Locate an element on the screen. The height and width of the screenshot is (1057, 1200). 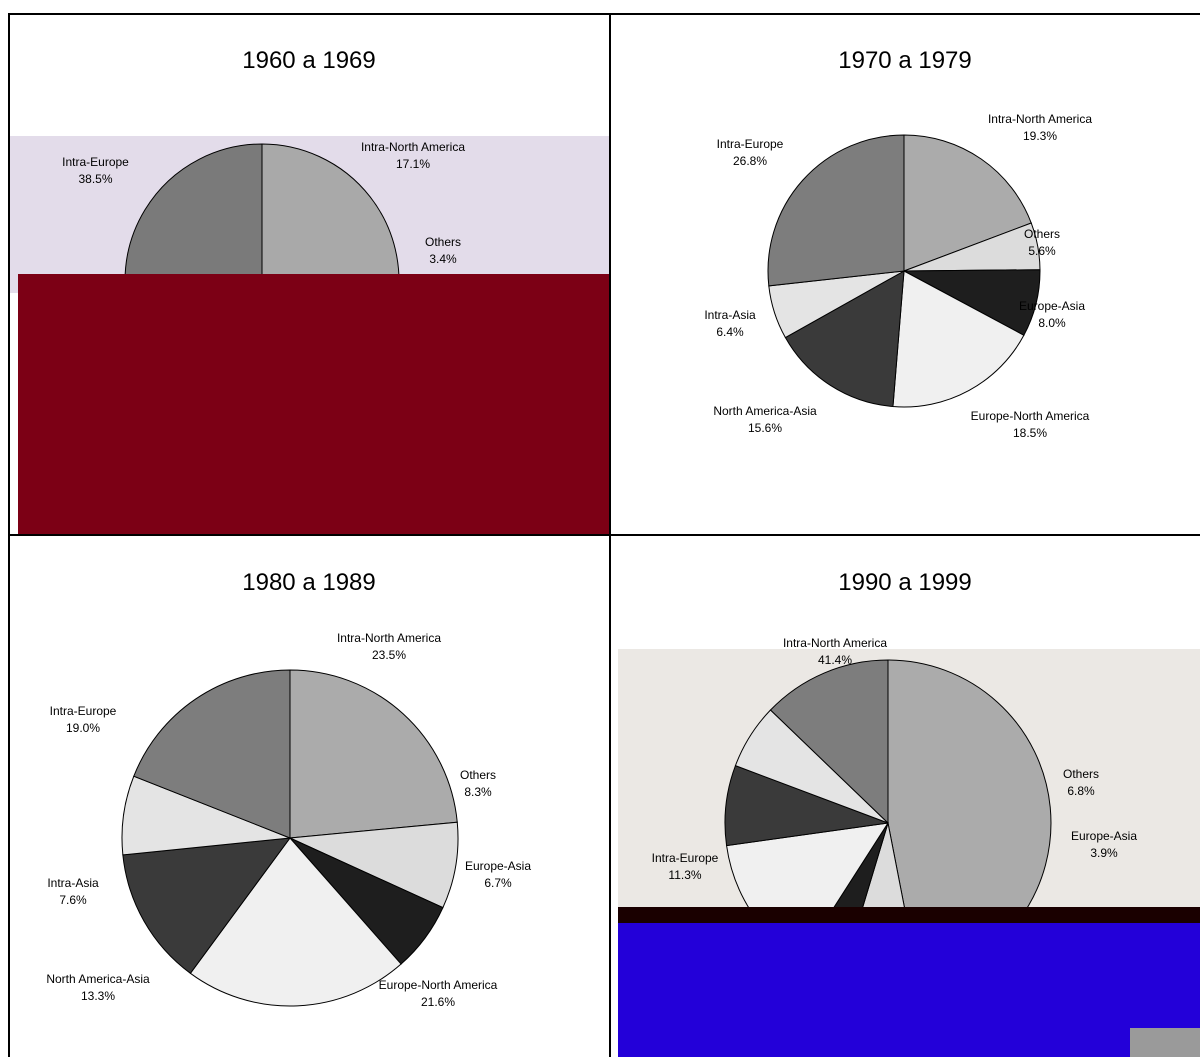
slice-label-europe-north-america: Europe-North America 21.6% is located at coordinates (438, 993).